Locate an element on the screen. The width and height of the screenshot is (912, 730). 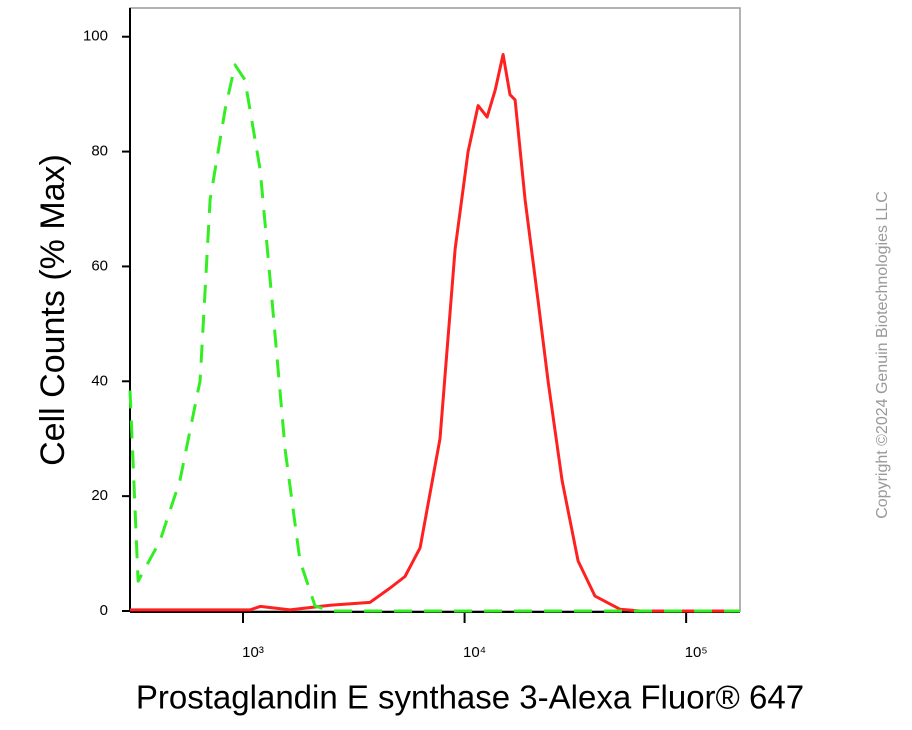
y-tick-label: 0 is located at coordinates (104, 610).